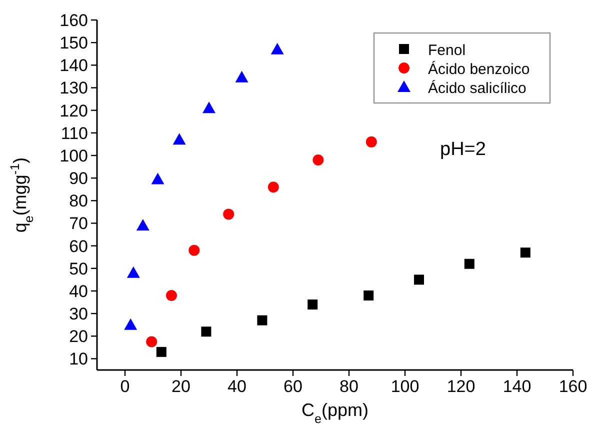 This screenshot has height=430, width=595. I want to click on annotation: pH=2, so click(463, 149).